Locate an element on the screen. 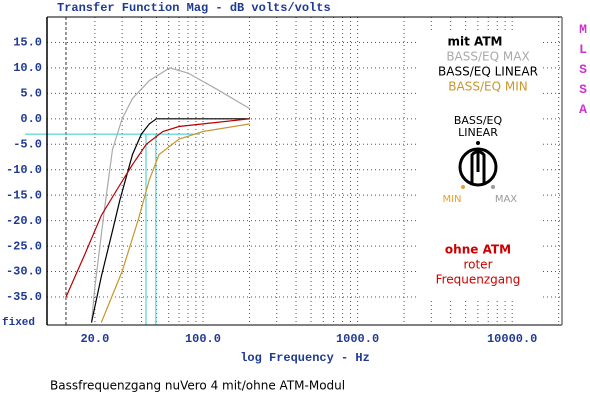  legend-entry: BASS/EQ MIN is located at coordinates (487, 87).